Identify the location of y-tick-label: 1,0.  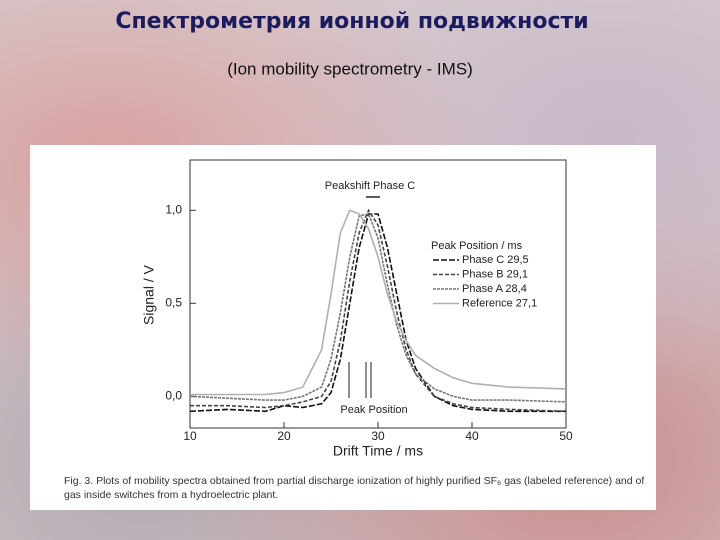
(173, 209).